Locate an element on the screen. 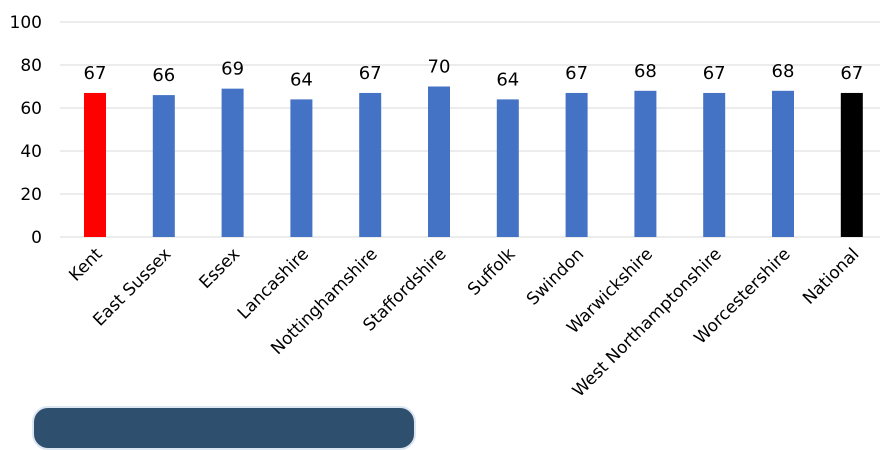 The image size is (880, 450). y-tick-label: 40 is located at coordinates (31, 152).